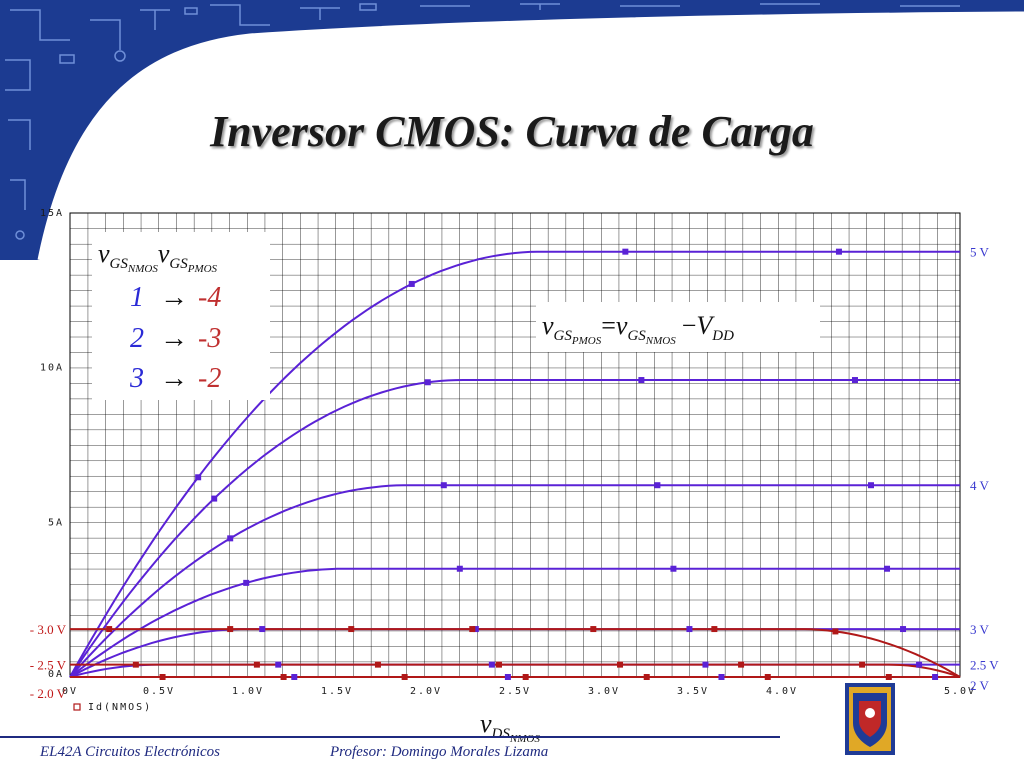 This screenshot has width=1024, height=768. What do you see at coordinates (70, 691) in the screenshot?
I see `x-tick-label: 0V` at bounding box center [70, 691].